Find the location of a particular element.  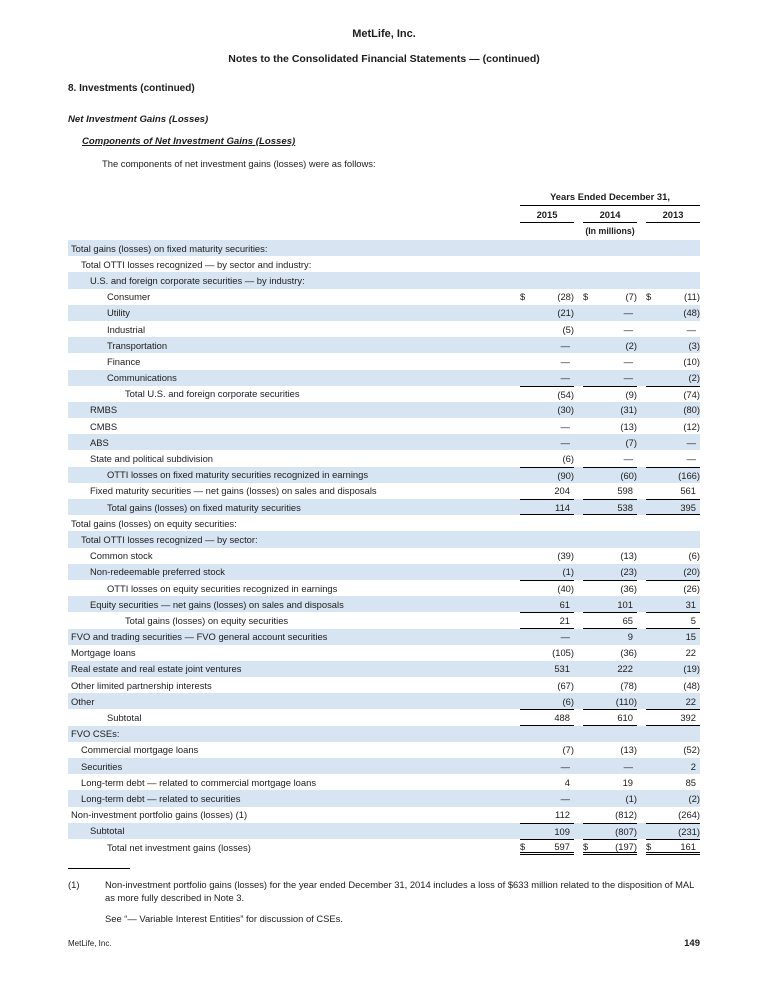

row-label: CMBS is located at coordinates (104, 426).